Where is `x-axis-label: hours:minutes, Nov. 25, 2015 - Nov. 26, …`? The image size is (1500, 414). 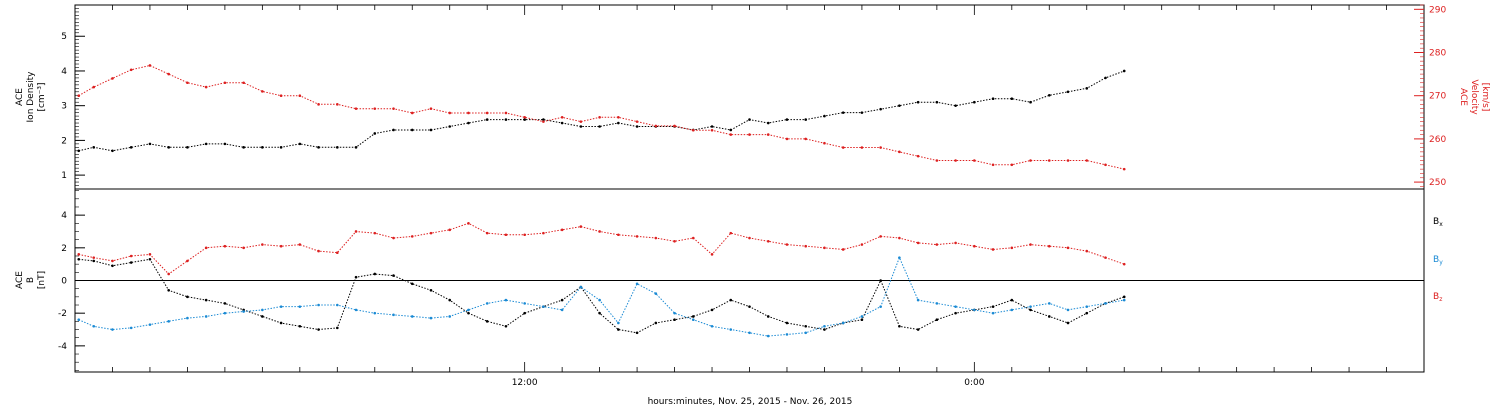 x-axis-label: hours:minutes, Nov. 25, 2015 - Nov. 26, … is located at coordinates (750, 402).